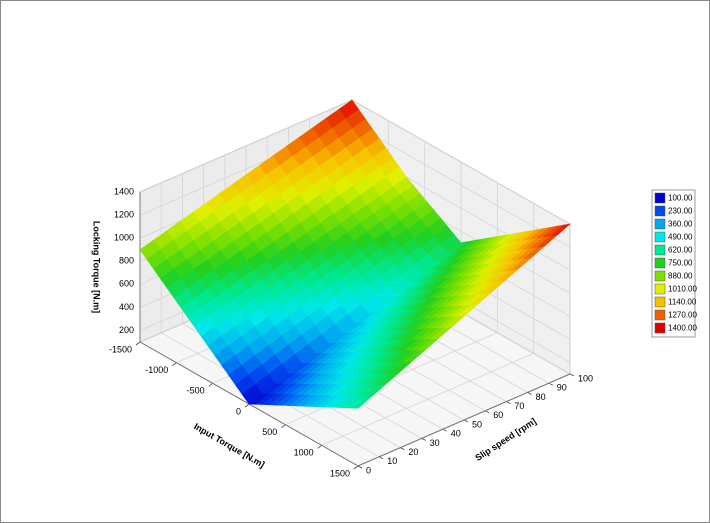  Describe the element at coordinates (238, 411) in the screenshot. I see `x-tick-label: 0` at that location.